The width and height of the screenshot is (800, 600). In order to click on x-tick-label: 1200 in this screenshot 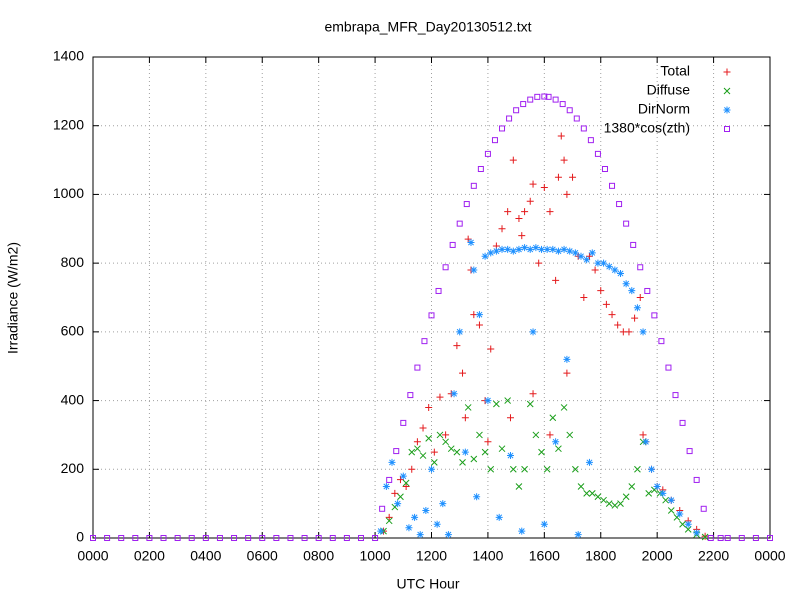, I will do `click(431, 556)`.